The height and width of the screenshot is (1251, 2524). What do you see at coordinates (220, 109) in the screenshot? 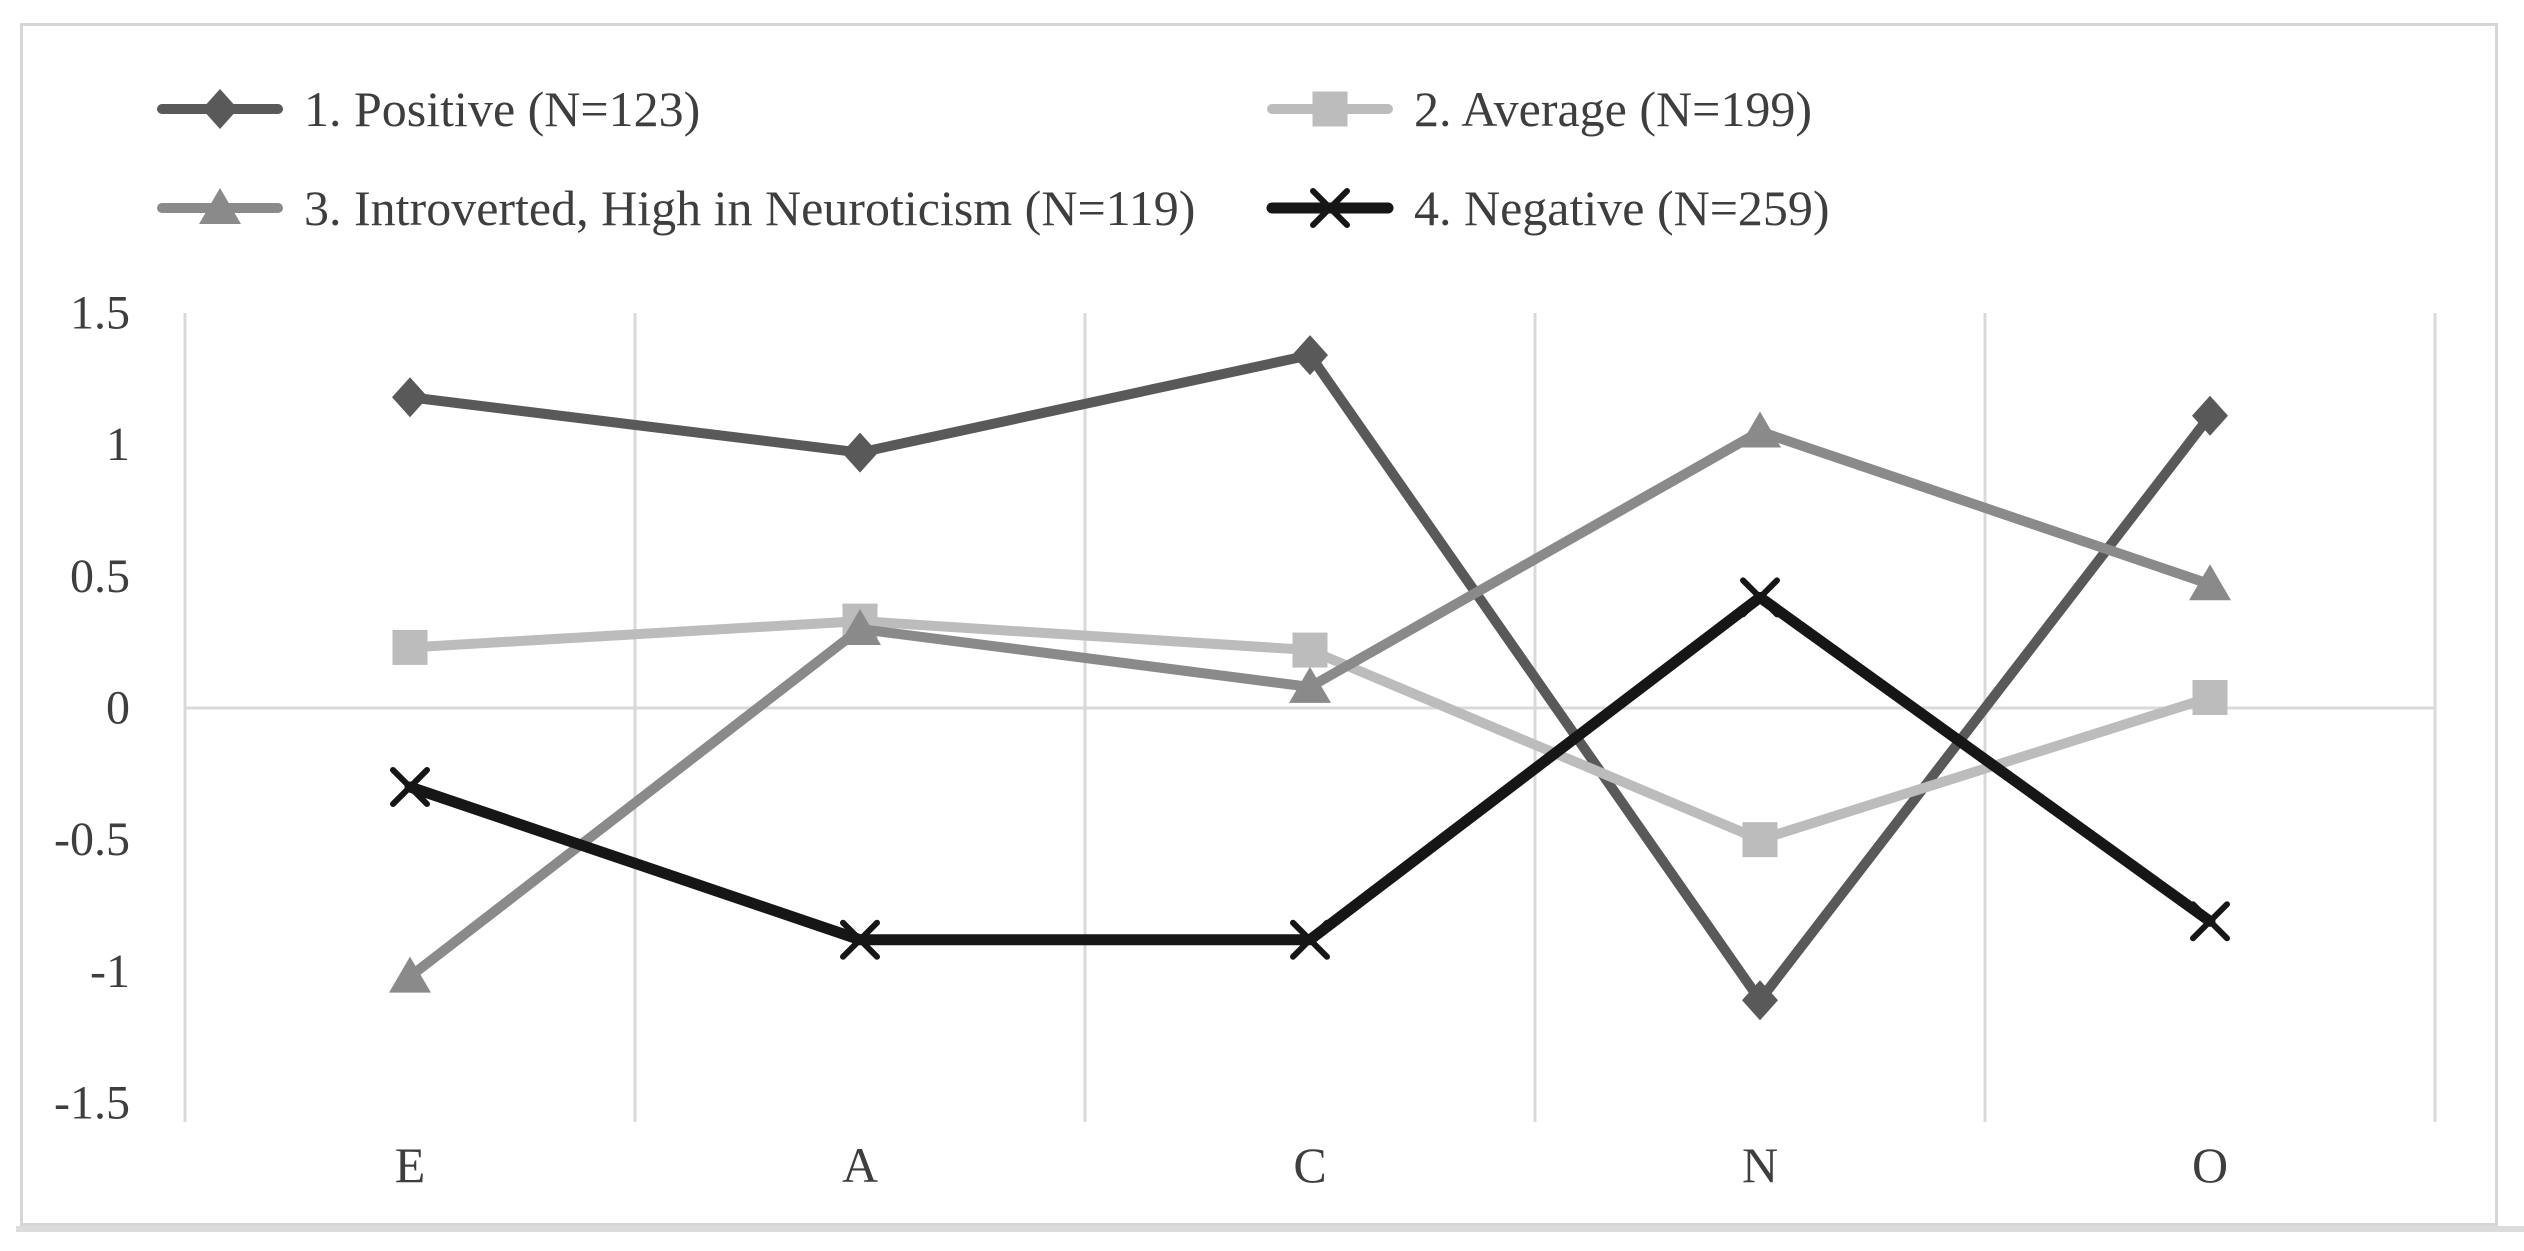
I see `diamond-marker-legend` at bounding box center [220, 109].